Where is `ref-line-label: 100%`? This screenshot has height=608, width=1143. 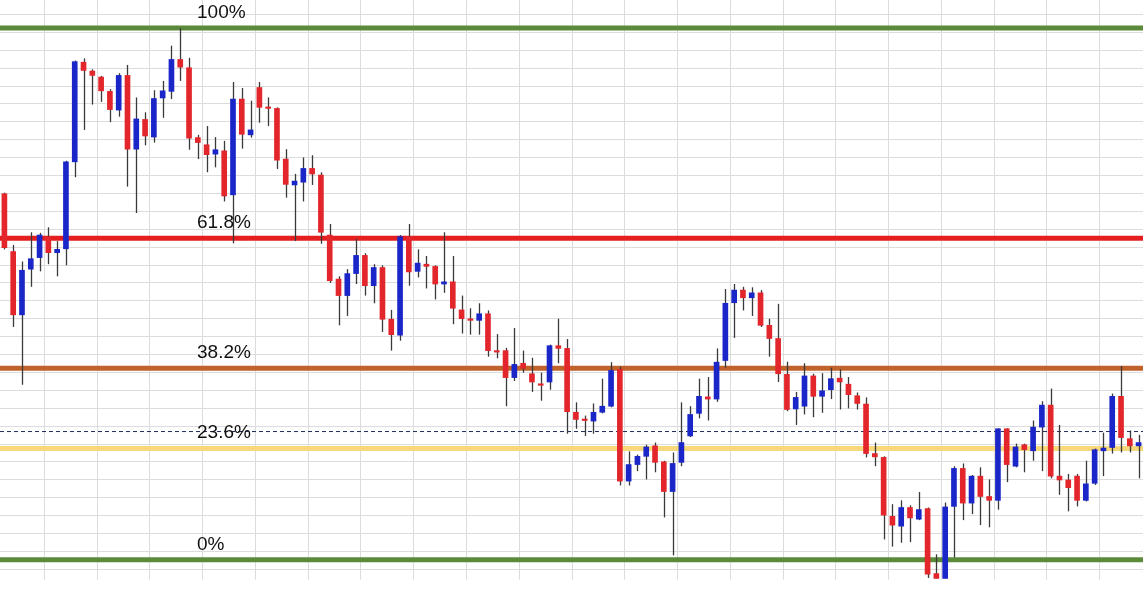 ref-line-label: 100% is located at coordinates (221, 11).